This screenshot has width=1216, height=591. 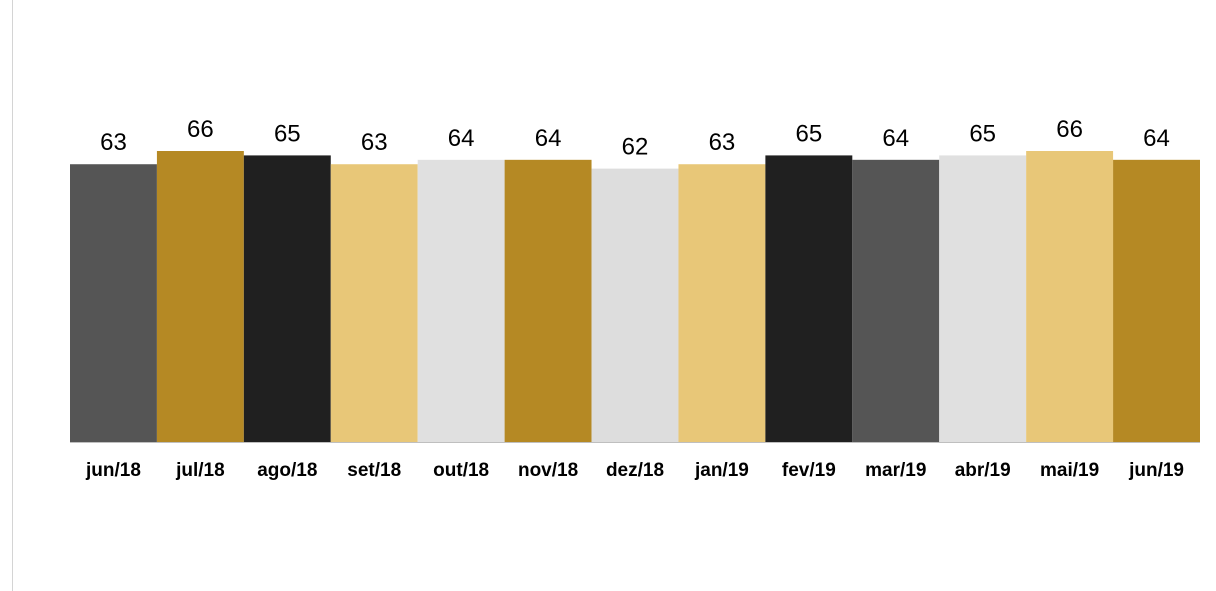 I want to click on value-labels-group: 63 66 65 63 64 64 62 63 65 64 65 66 64, so click(x=635, y=138).